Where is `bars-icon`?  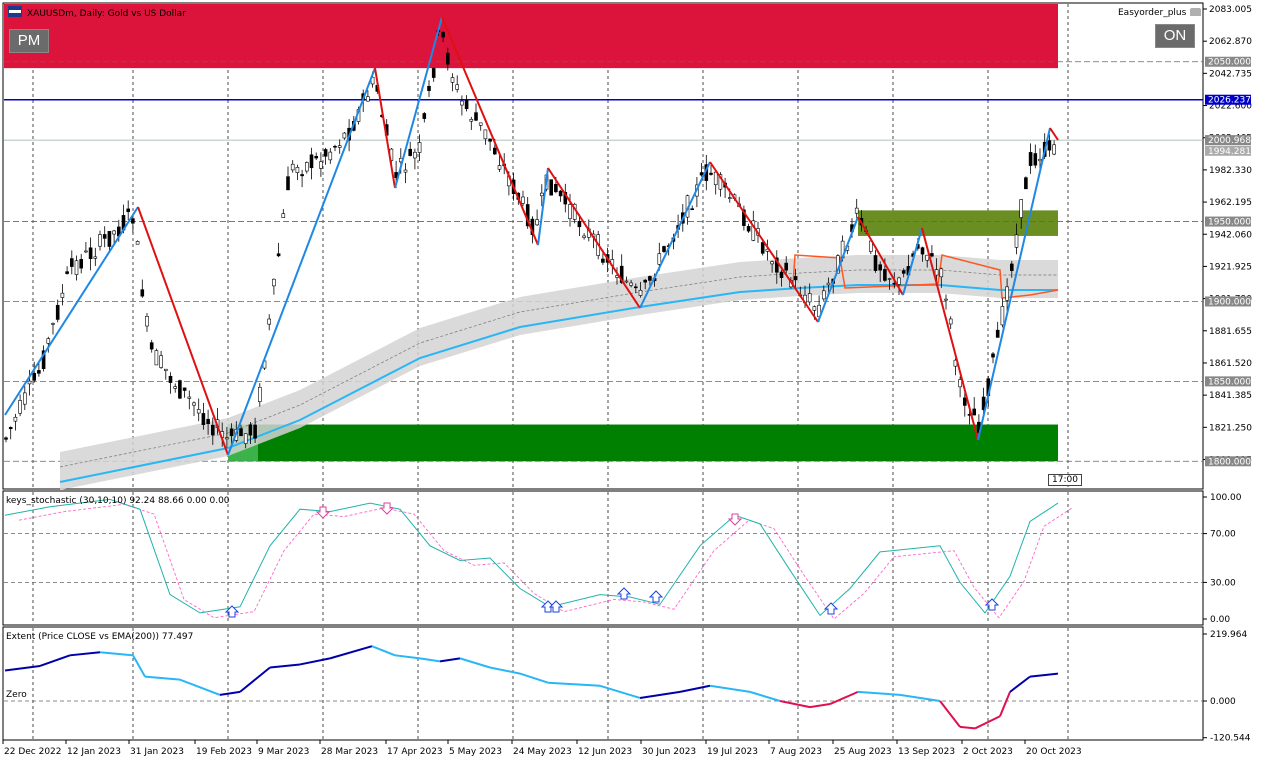 bars-icon is located at coordinates (15, 11).